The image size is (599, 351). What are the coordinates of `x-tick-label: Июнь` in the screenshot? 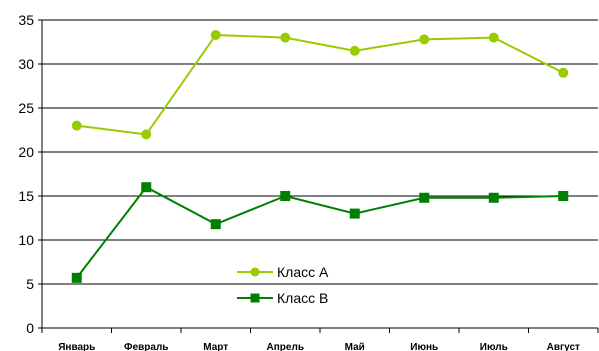 It's located at (424, 346).